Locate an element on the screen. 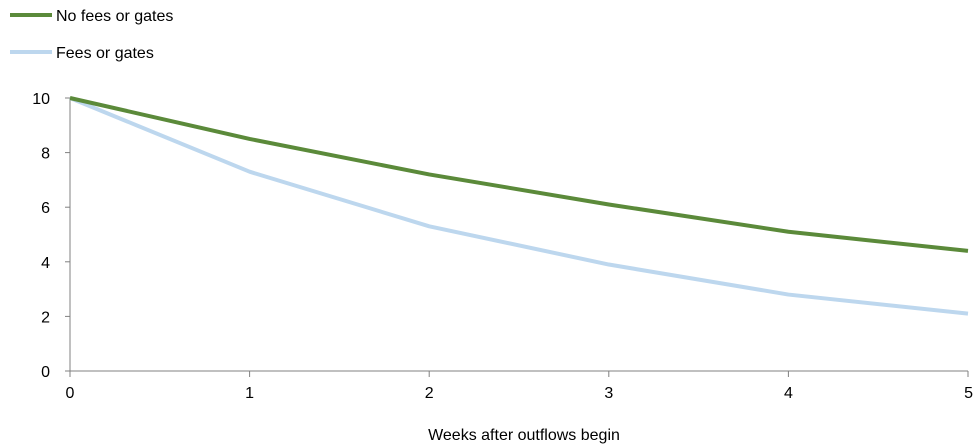  x-tick-label-1: 1 is located at coordinates (249, 393).